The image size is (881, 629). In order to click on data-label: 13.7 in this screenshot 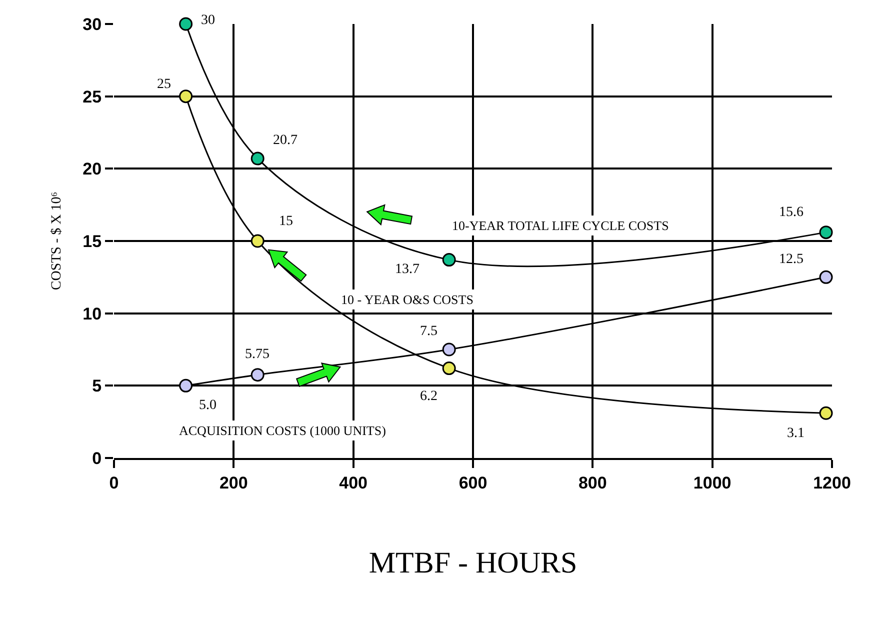, I will do `click(407, 269)`.